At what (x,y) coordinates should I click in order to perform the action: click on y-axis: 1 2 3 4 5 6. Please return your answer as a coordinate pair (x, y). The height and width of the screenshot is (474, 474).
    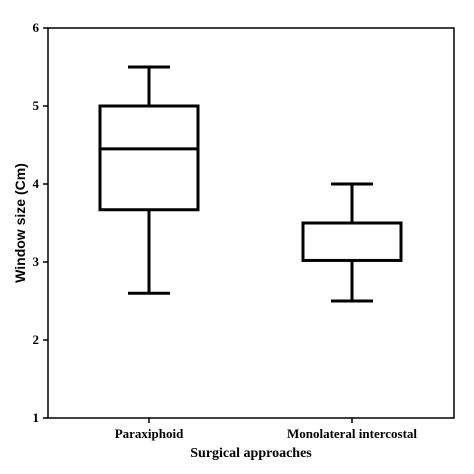
    Looking at the image, I should click on (40, 222).